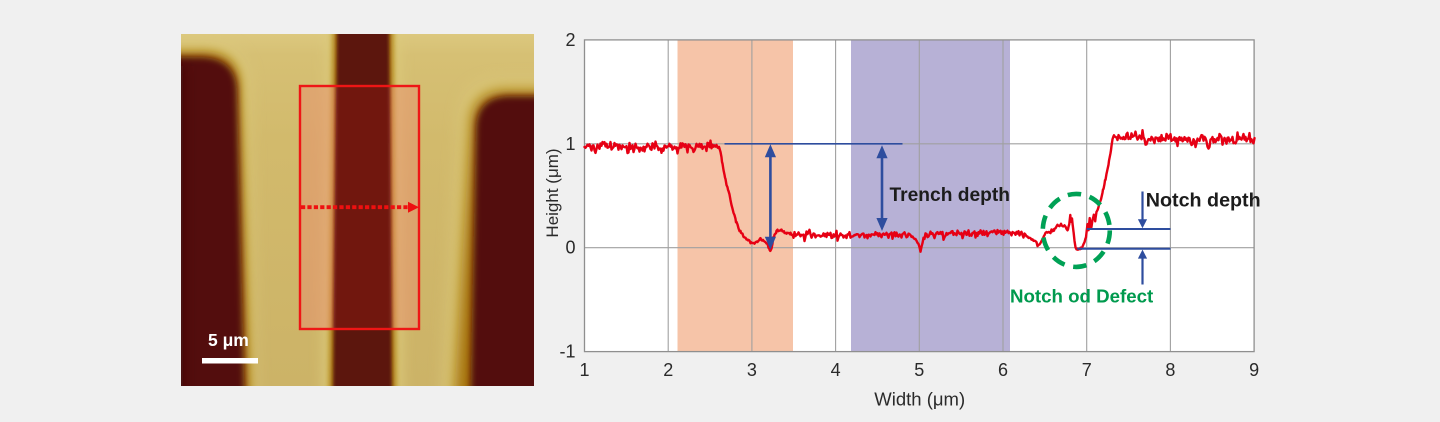 This screenshot has height=422, width=1440. I want to click on svg-text: 0, so click(570, 248).